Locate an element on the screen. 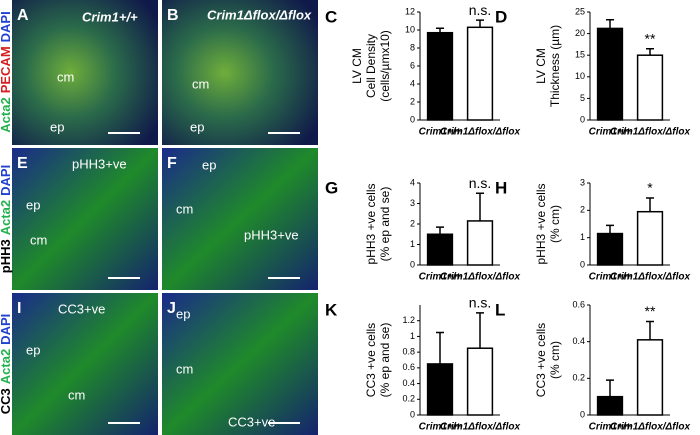 The width and height of the screenshot is (700, 435). y-axis-label: (% cm) is located at coordinates (555, 360).